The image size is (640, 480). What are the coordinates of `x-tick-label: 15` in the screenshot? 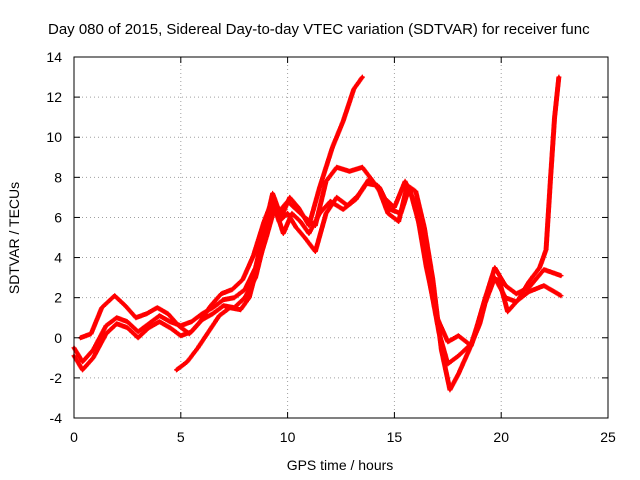 It's located at (395, 437).